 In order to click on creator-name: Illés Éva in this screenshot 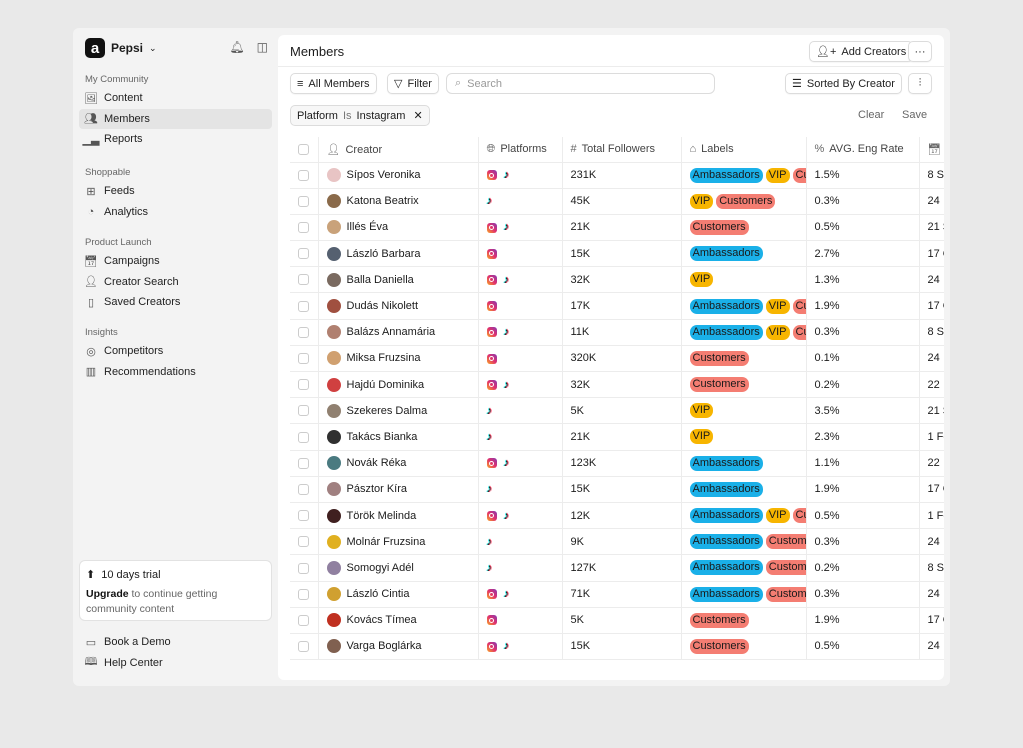, I will do `click(367, 227)`.